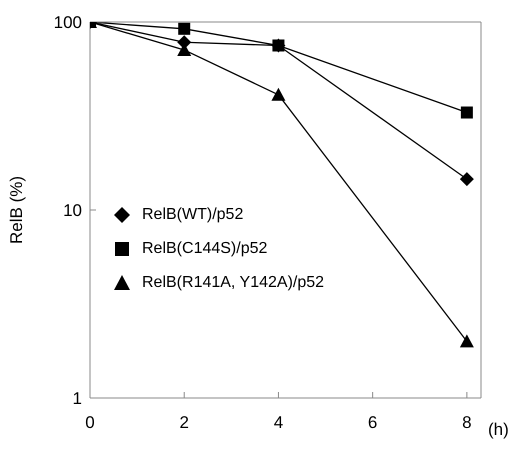  Describe the element at coordinates (68, 22) in the screenshot. I see `y-tick-label: 100` at that location.